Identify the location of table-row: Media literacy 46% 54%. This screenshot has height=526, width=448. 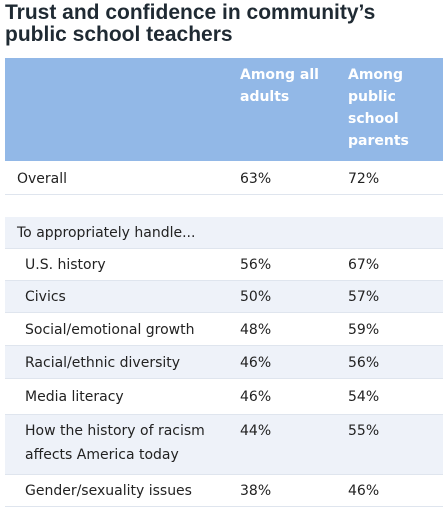
(224, 397).